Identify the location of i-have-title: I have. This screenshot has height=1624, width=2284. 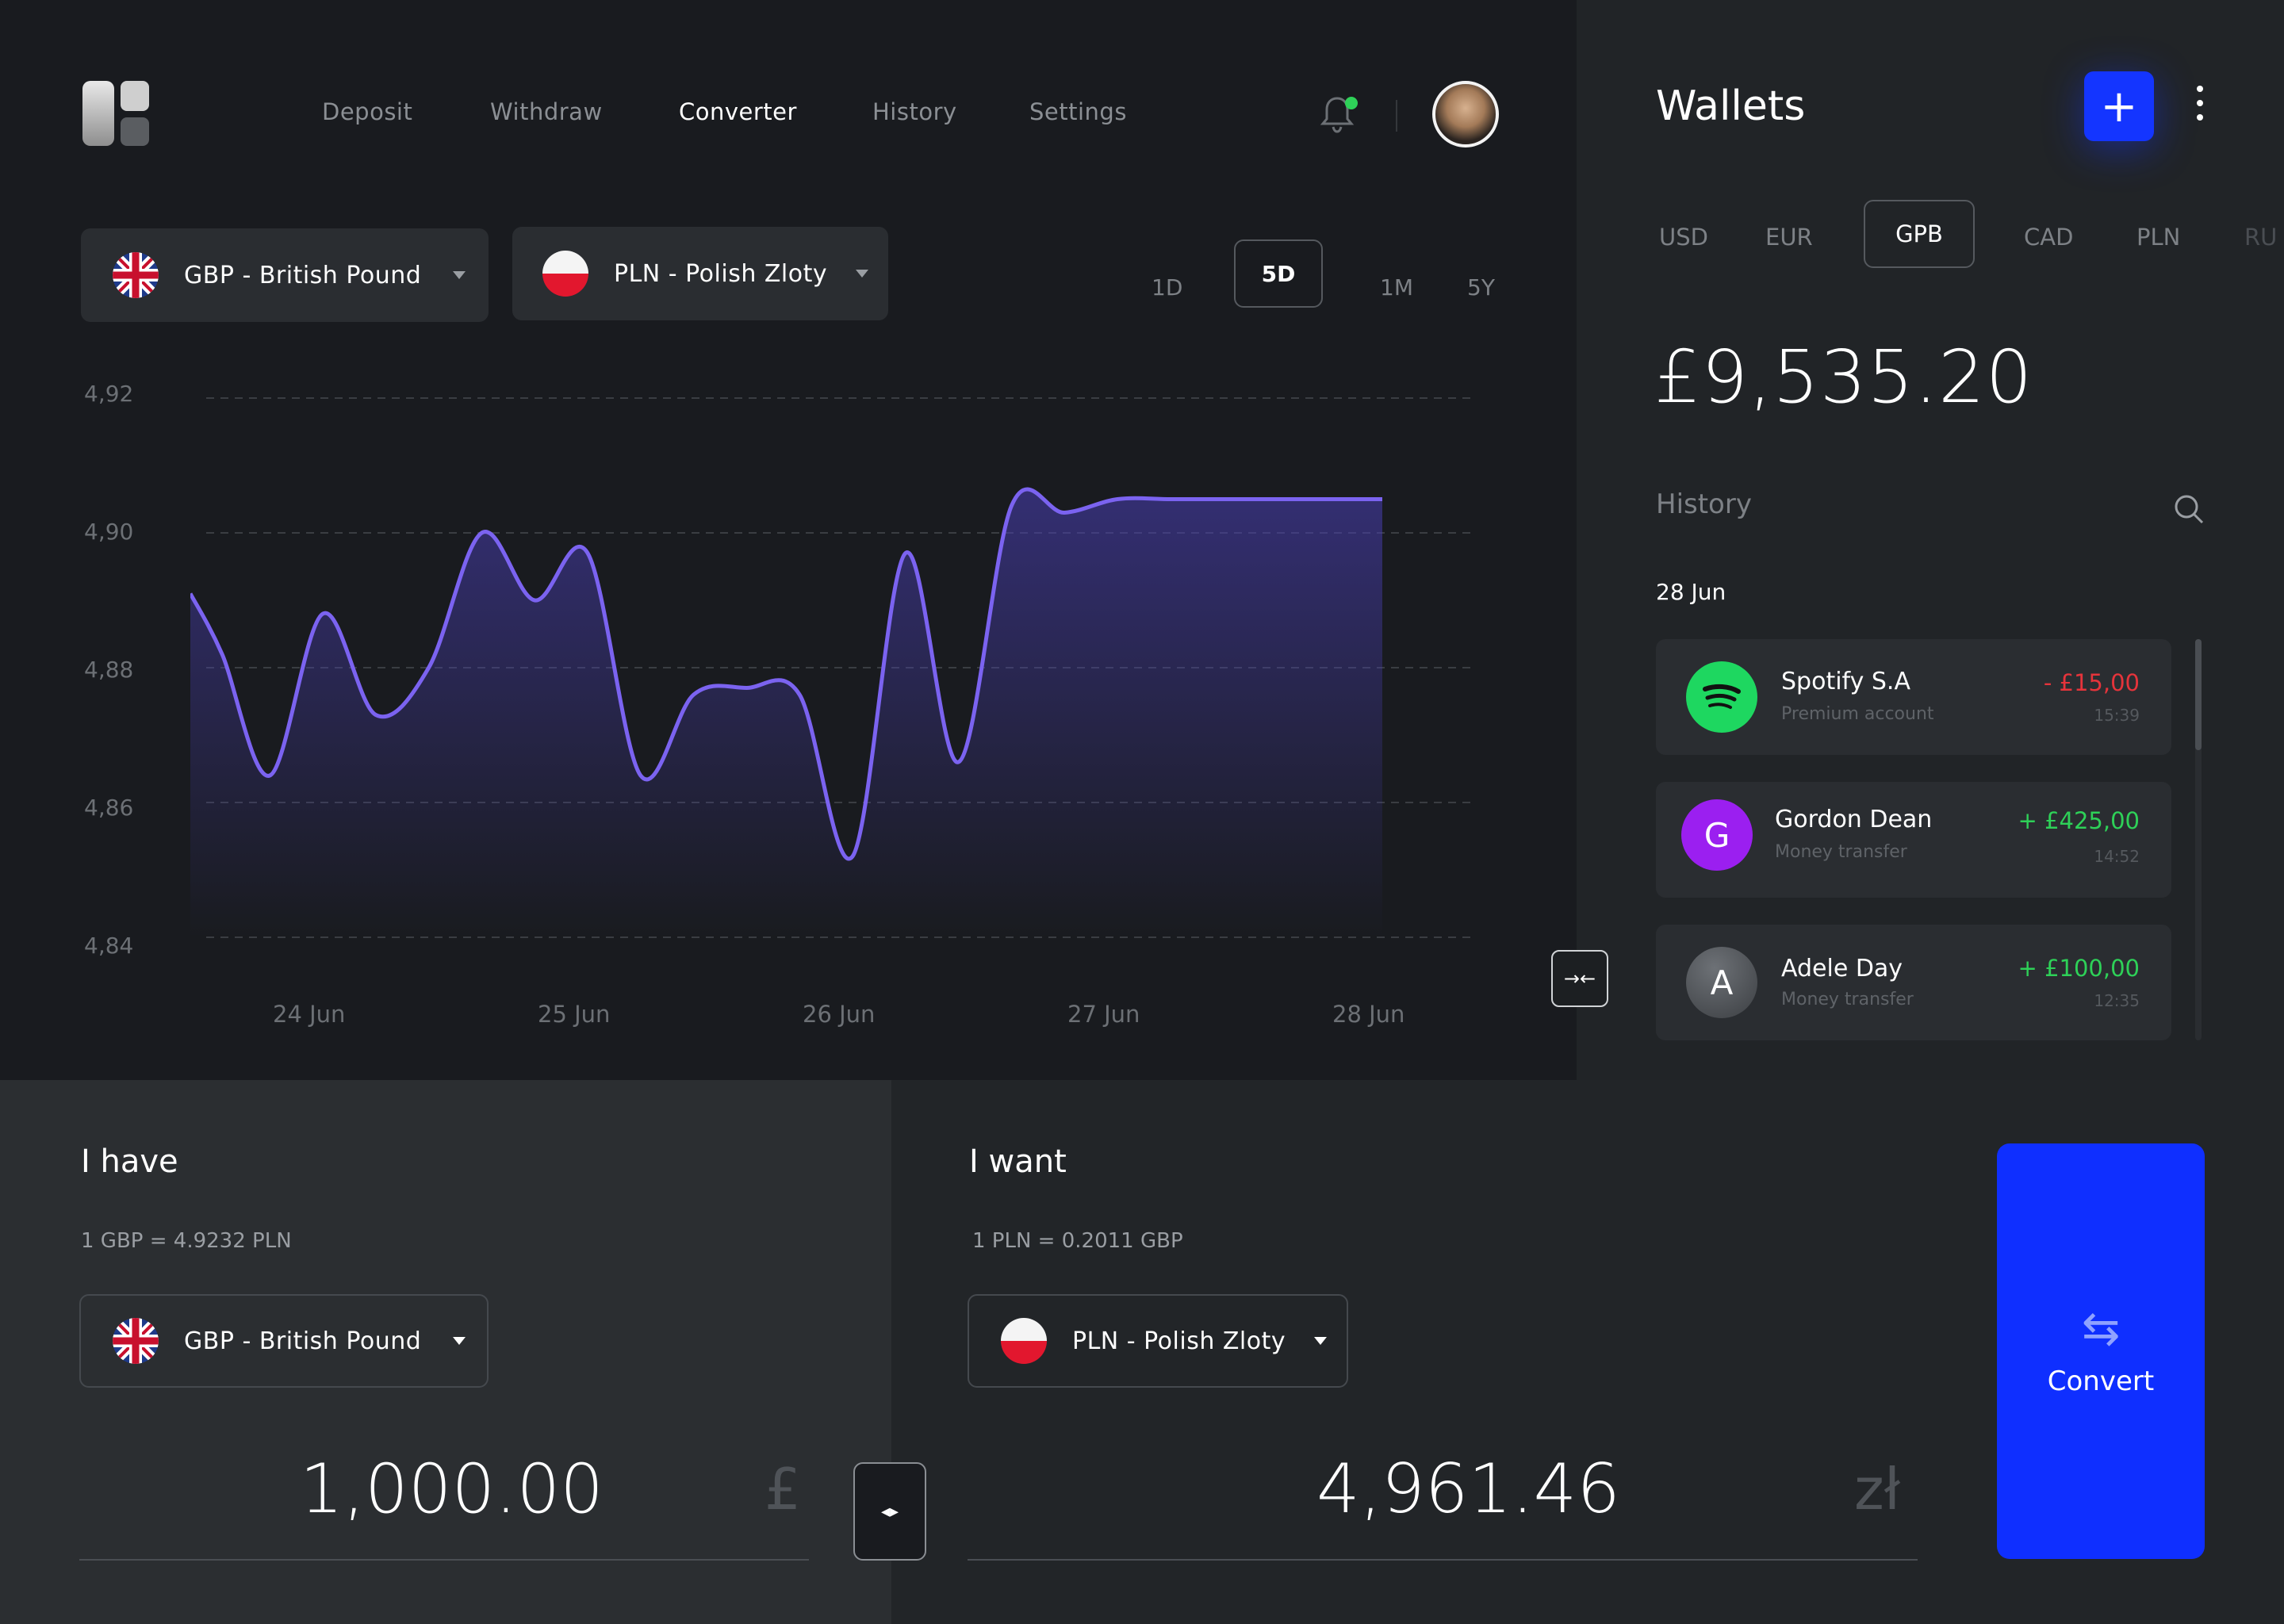
(129, 1161).